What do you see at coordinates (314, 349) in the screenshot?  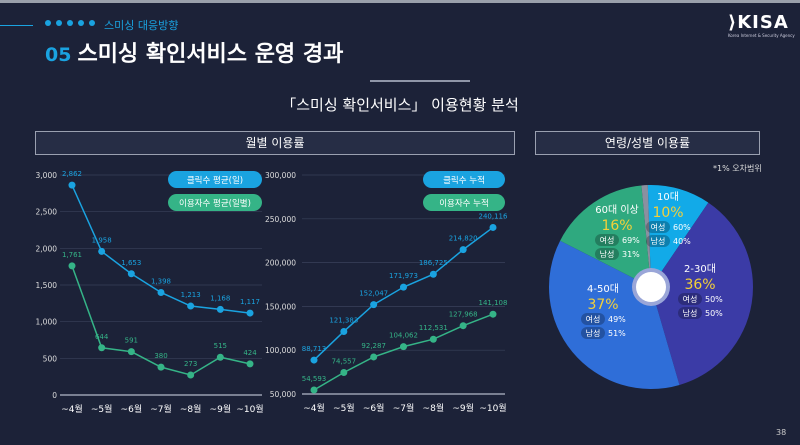 I see `data-label: 88,713` at bounding box center [314, 349].